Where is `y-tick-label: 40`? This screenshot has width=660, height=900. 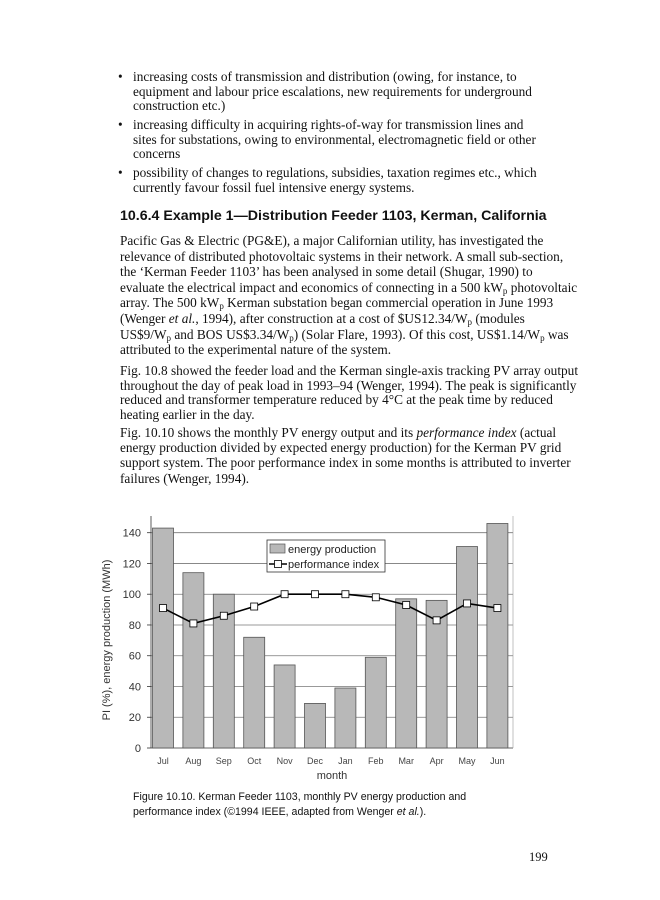
y-tick-label: 40 is located at coordinates (135, 687).